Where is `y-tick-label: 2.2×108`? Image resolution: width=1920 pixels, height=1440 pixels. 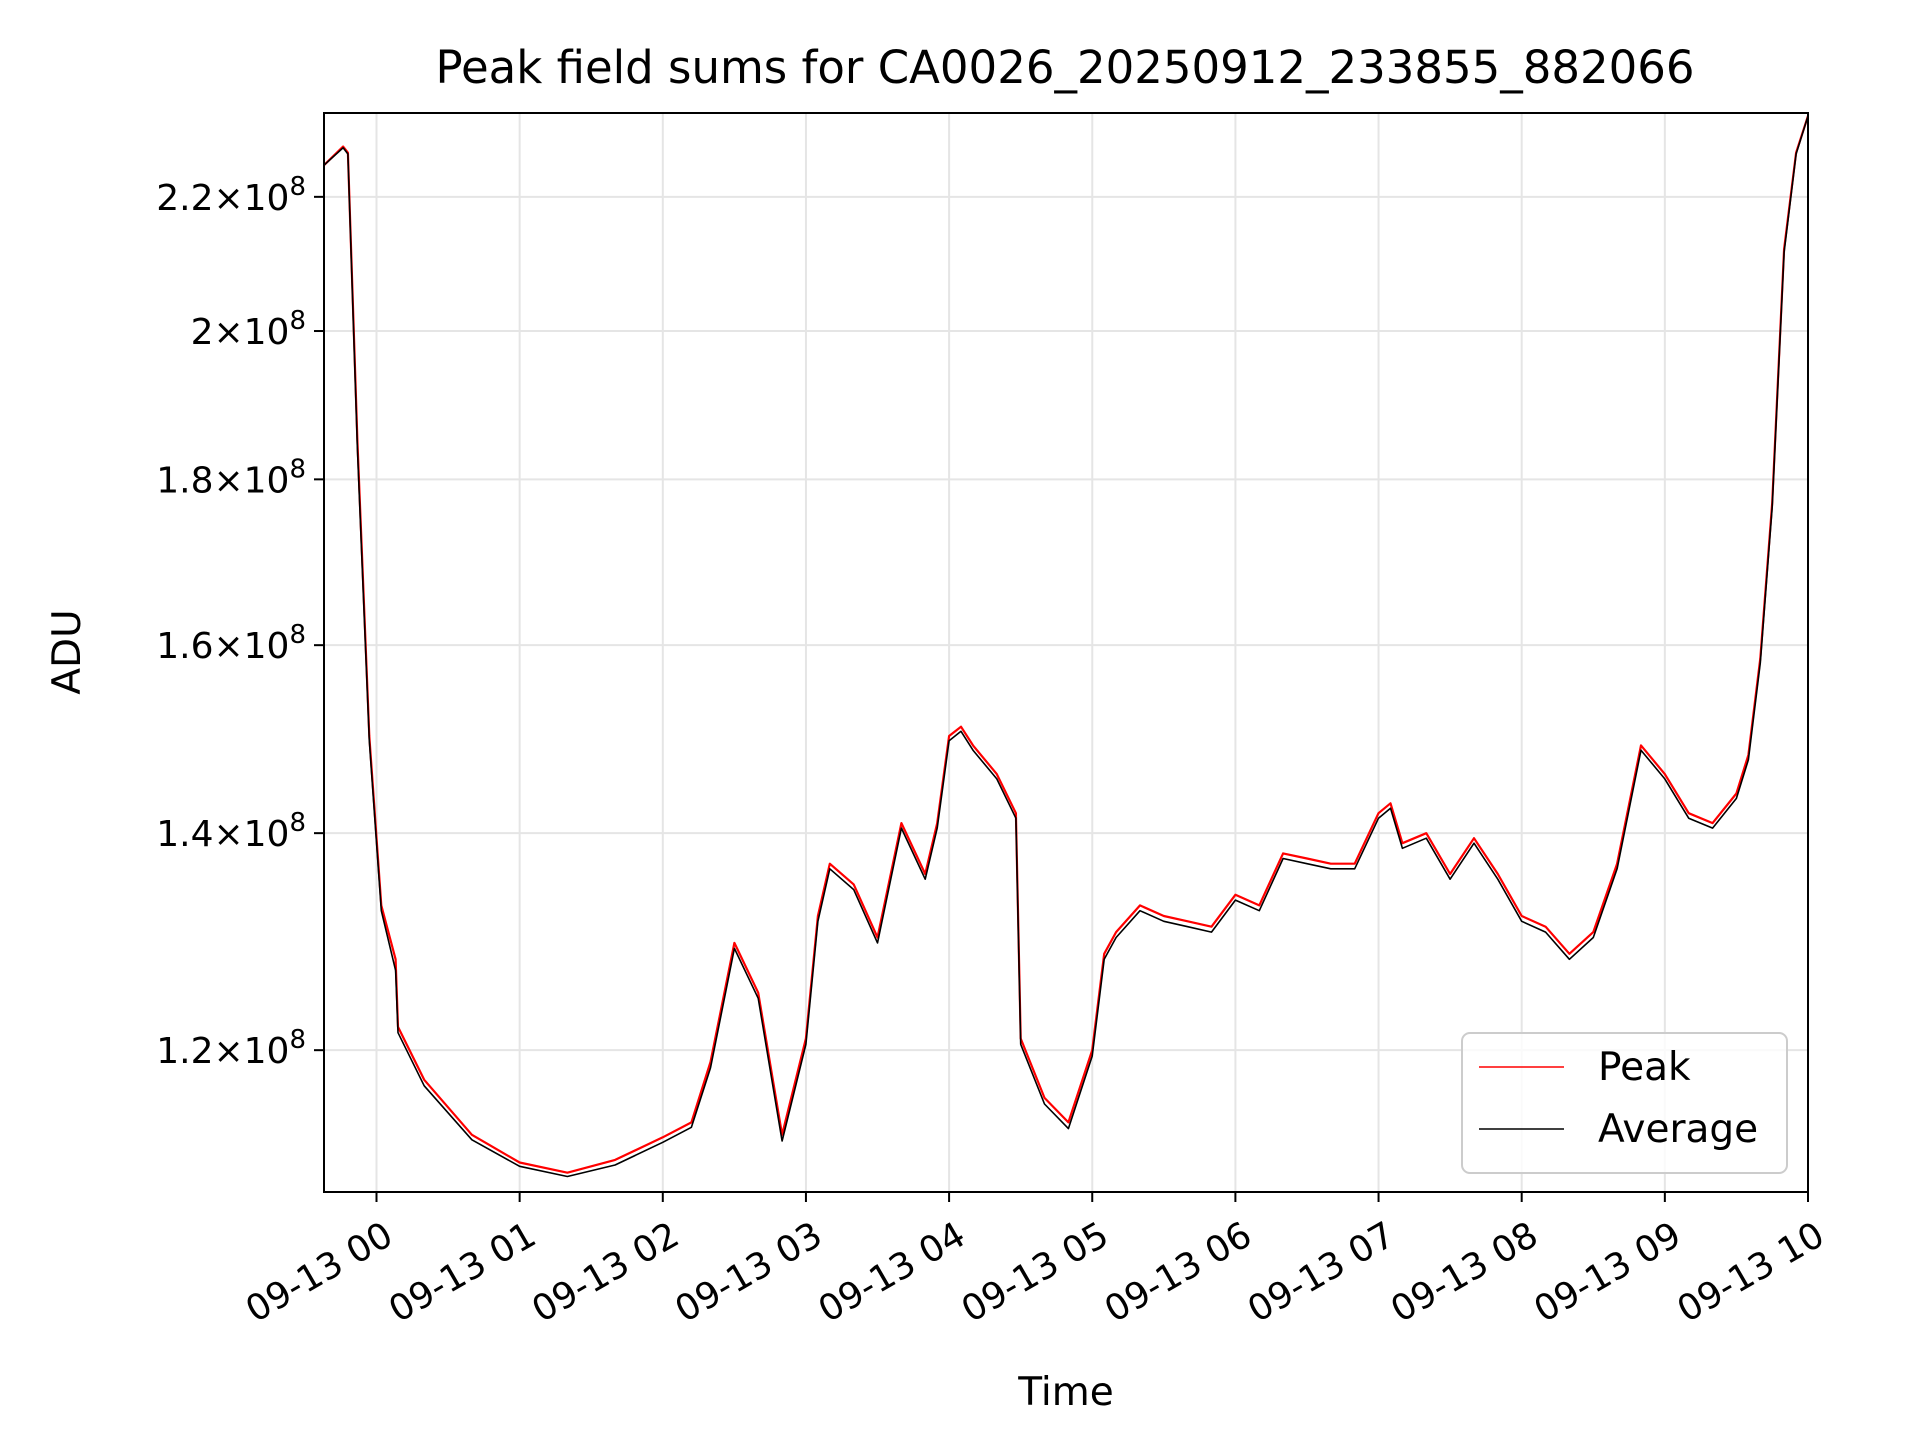 y-tick-label: 2.2×108 is located at coordinates (231, 195).